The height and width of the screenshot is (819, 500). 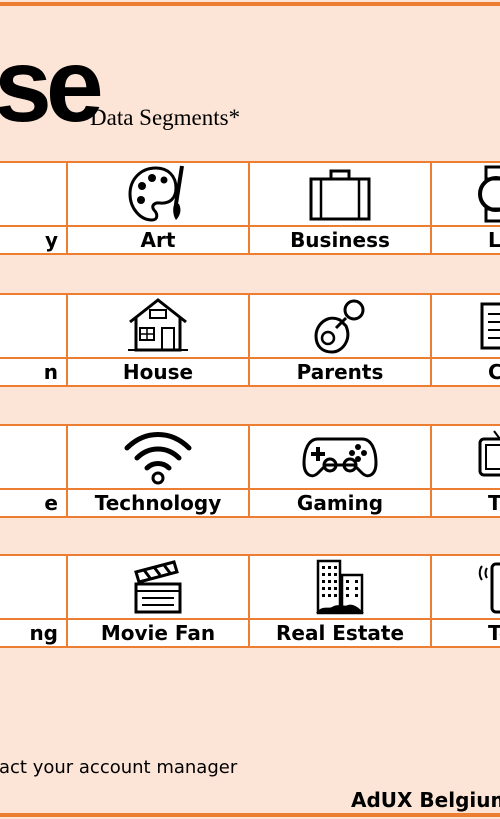 I want to click on segment-table-2: n House Parents Cu, so click(x=250, y=340).